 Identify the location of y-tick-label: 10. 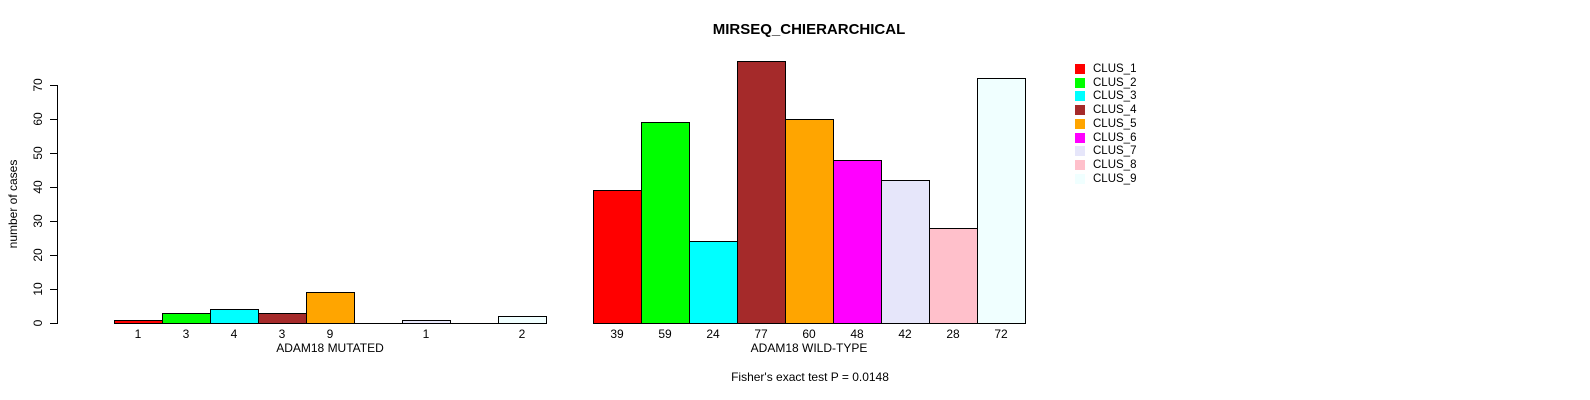
(38, 289).